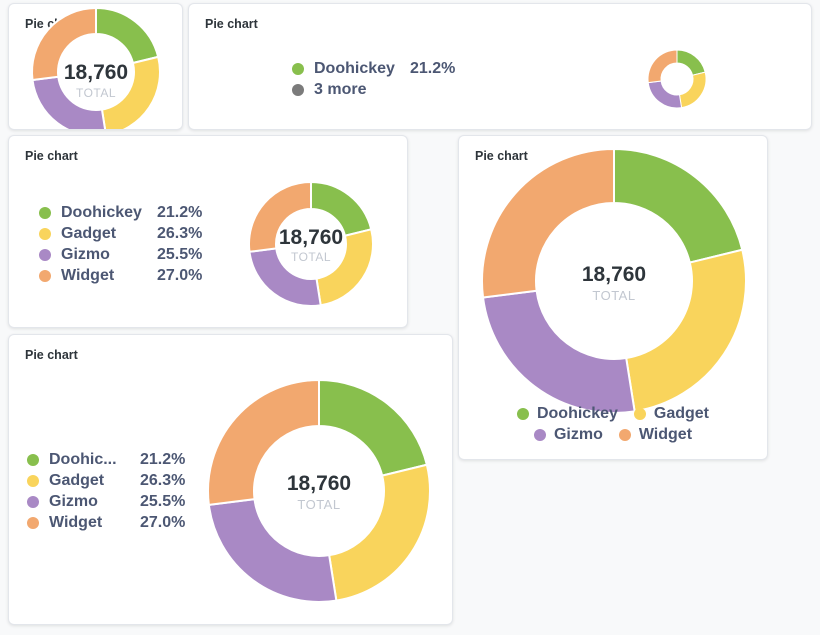 The width and height of the screenshot is (820, 635). What do you see at coordinates (106, 459) in the screenshot?
I see `legend-item: Doohic... 21.2%` at bounding box center [106, 459].